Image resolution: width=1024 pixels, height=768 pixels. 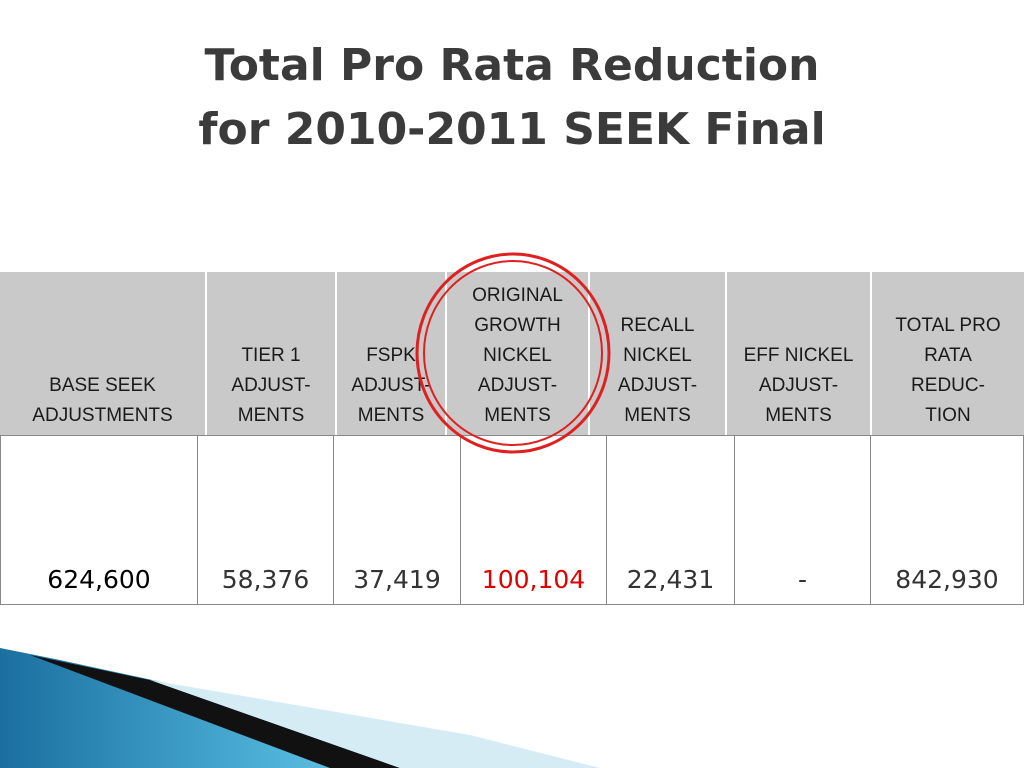 I want to click on data-cell: 842,930, so click(x=947, y=520).